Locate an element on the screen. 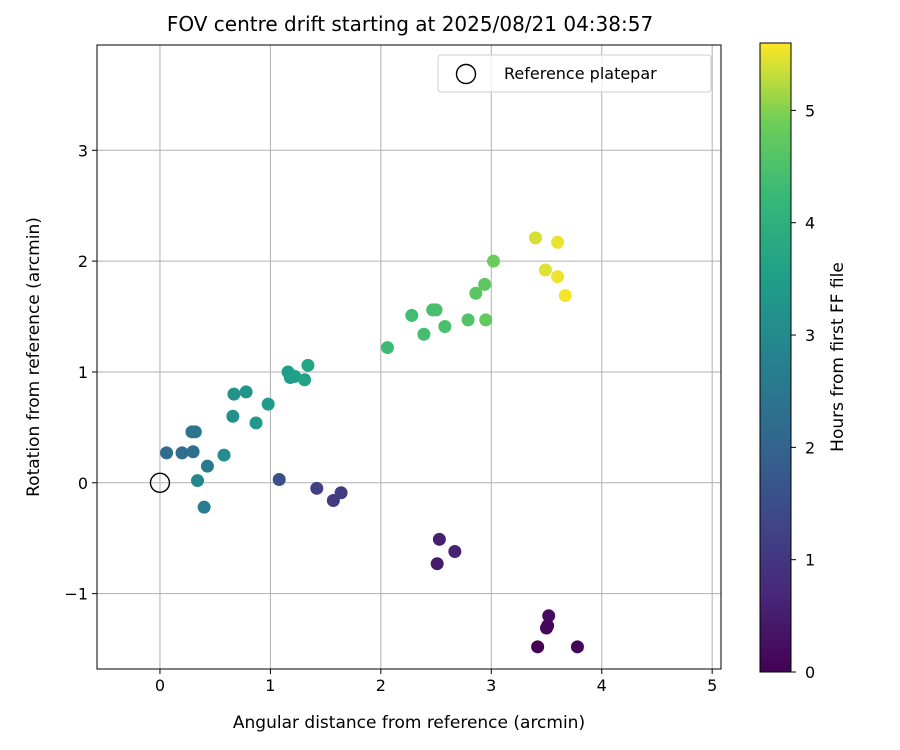  legend-marker is located at coordinates (466, 74).